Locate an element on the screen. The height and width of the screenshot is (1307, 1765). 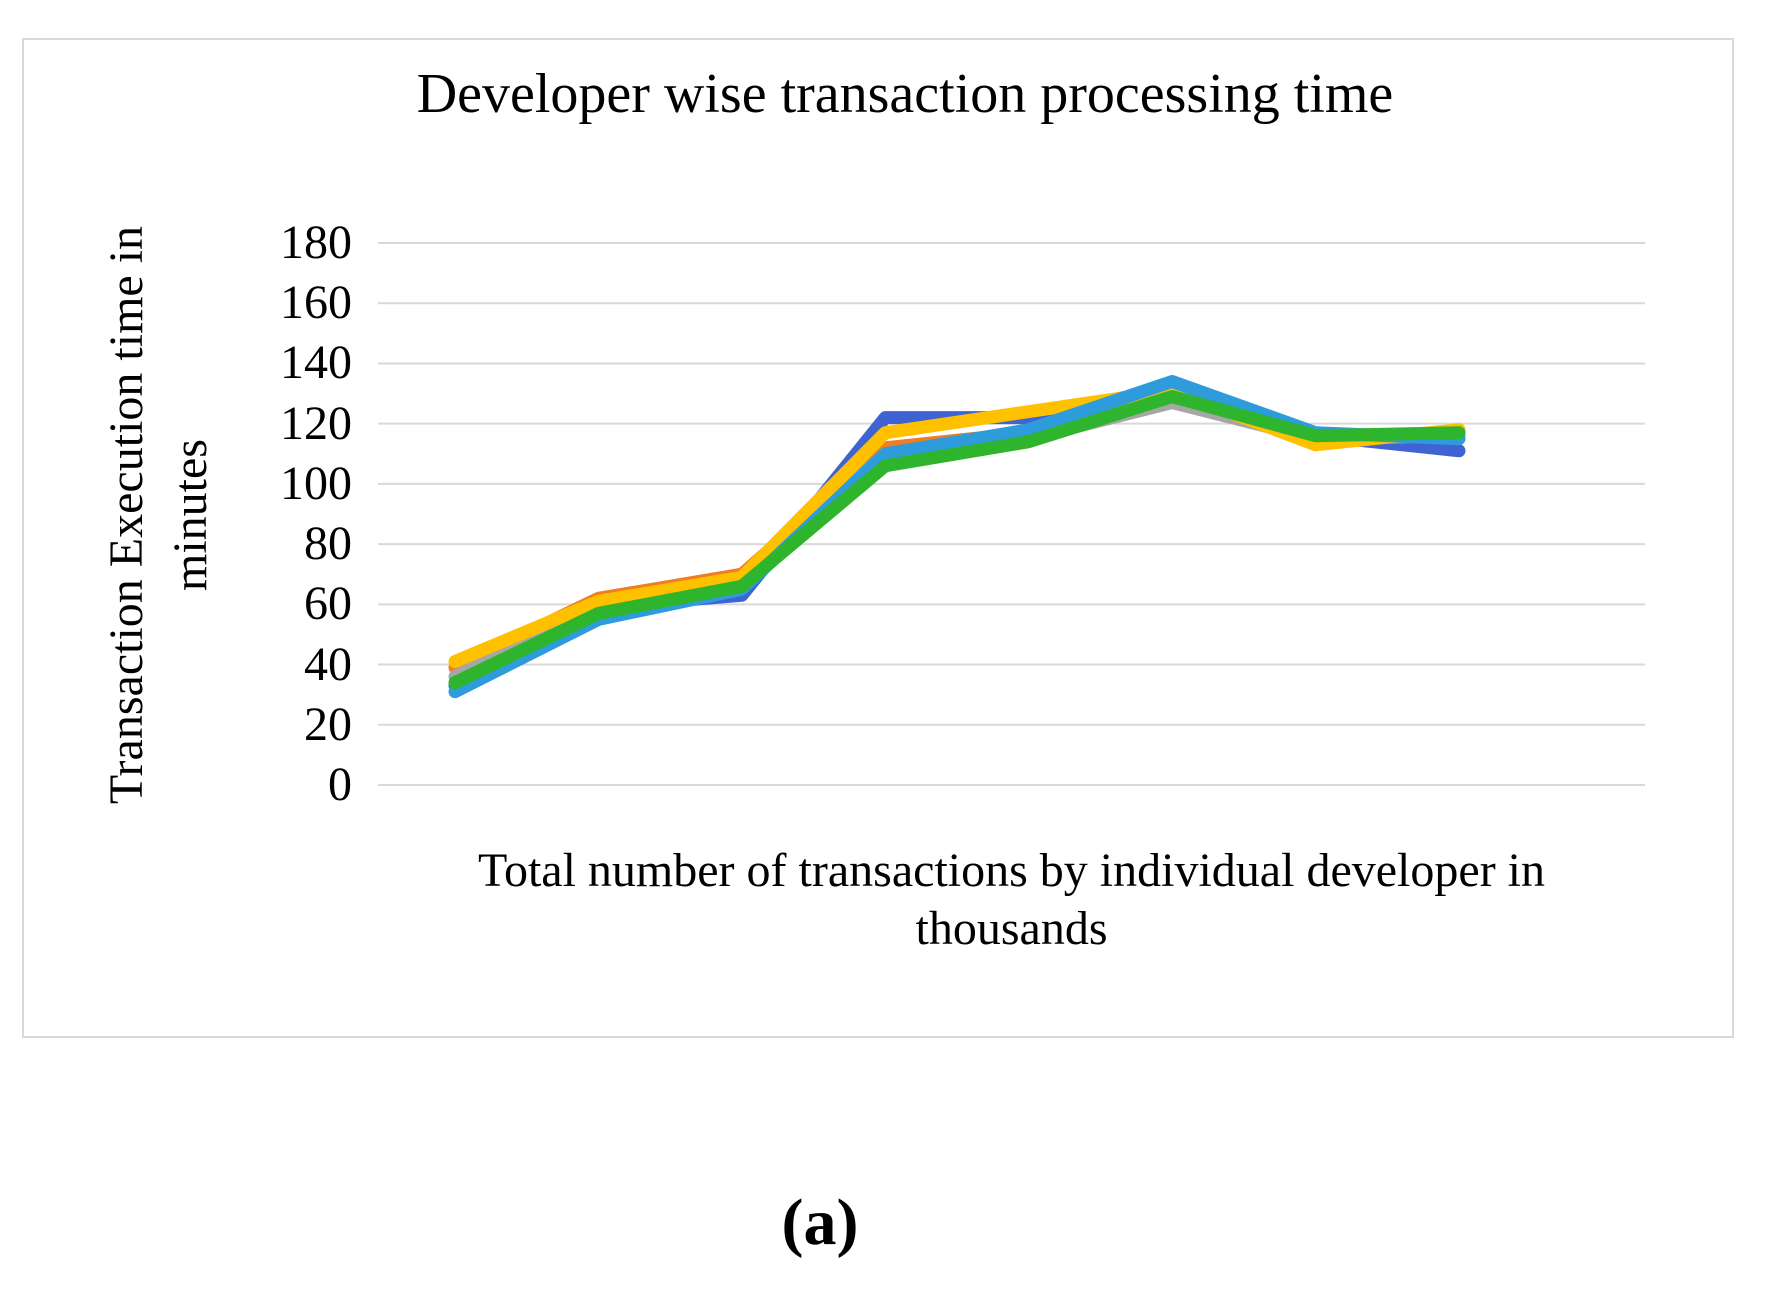
x-axis-title-line2: thousands is located at coordinates (1011, 928).